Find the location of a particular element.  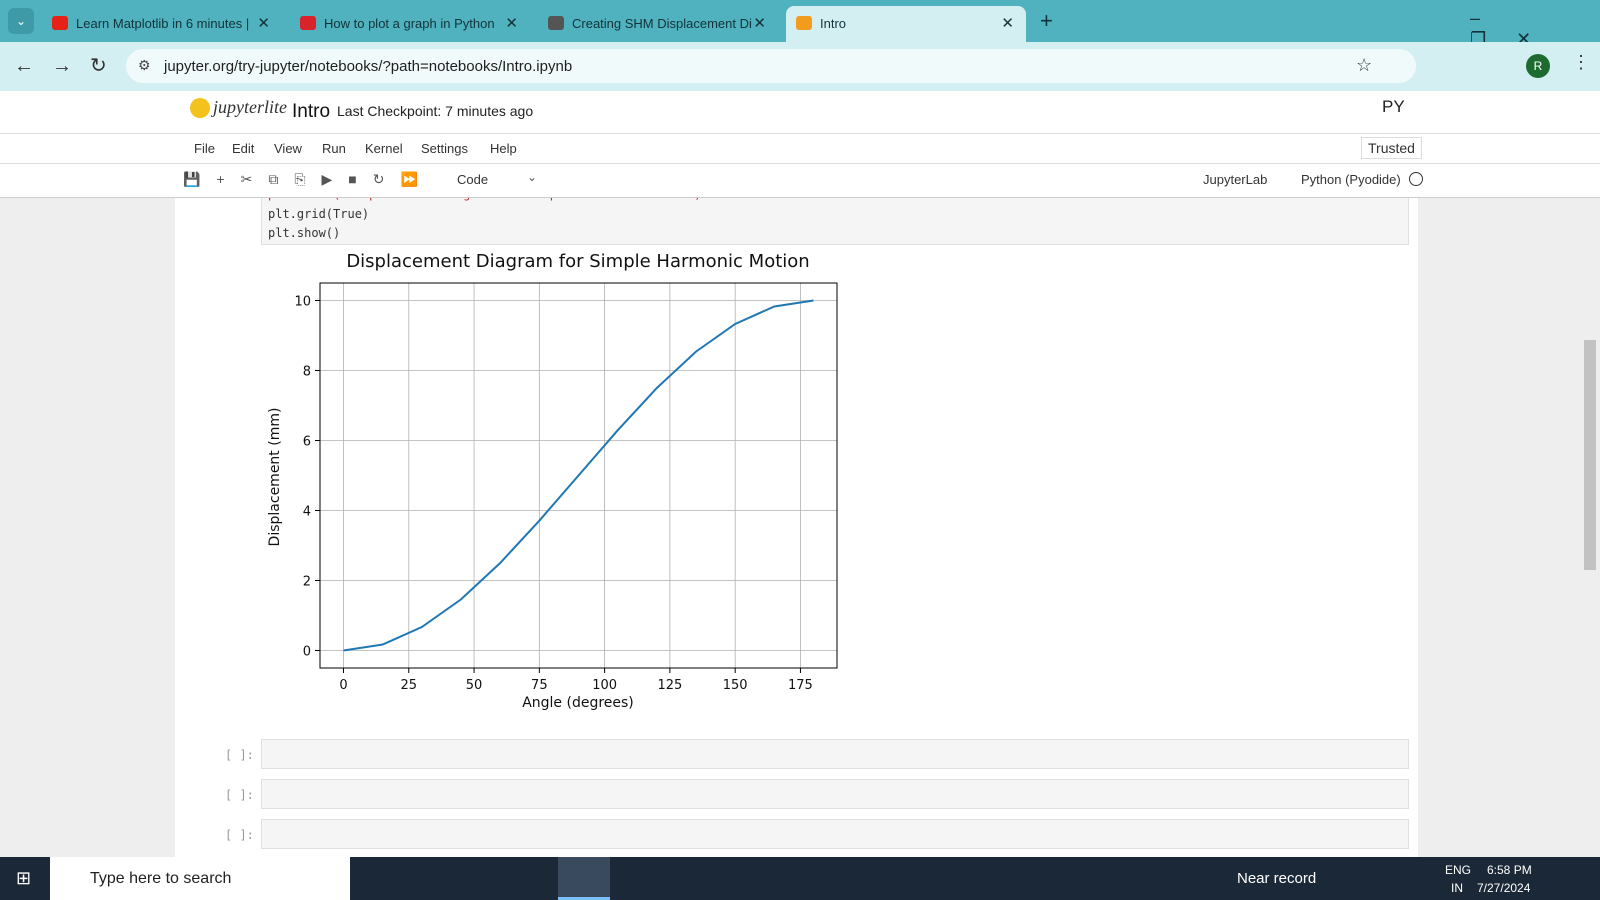

y-axis-label: Displacement (mm) is located at coordinates (275, 477).